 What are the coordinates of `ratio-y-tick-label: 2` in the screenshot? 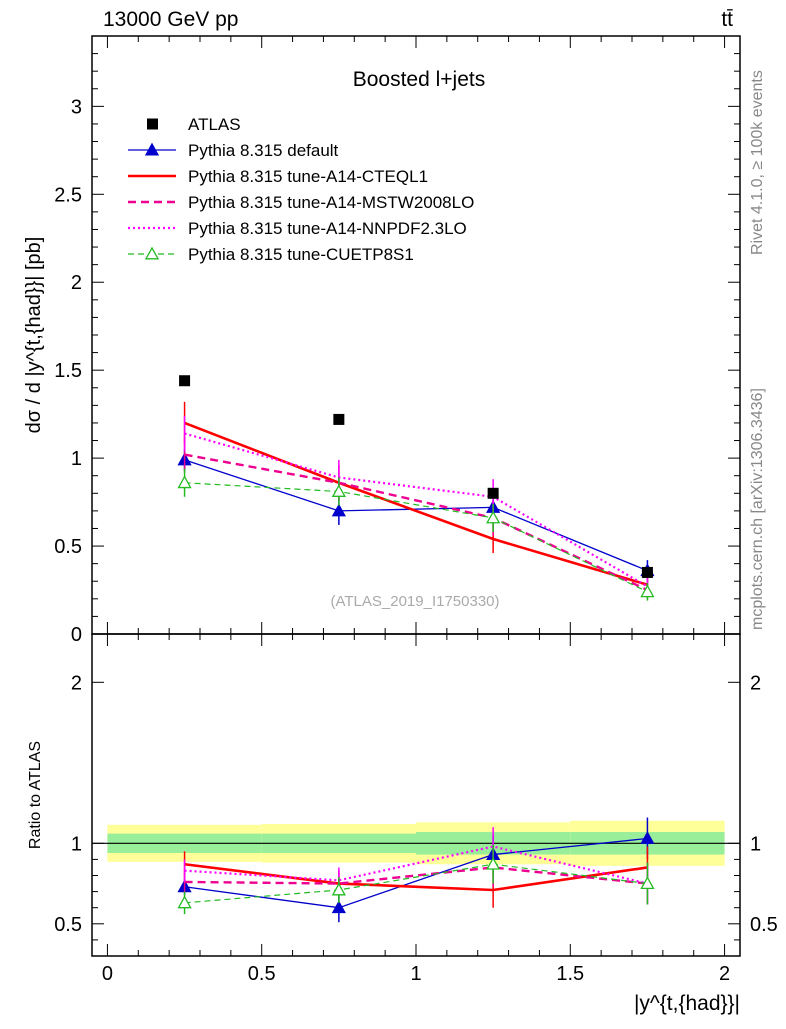 It's located at (76, 683).